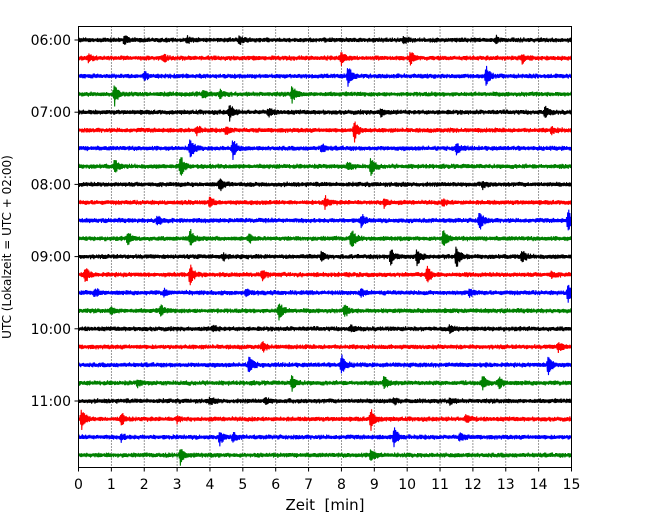  I want to click on y-tick-label: 06:00, so click(51, 41).